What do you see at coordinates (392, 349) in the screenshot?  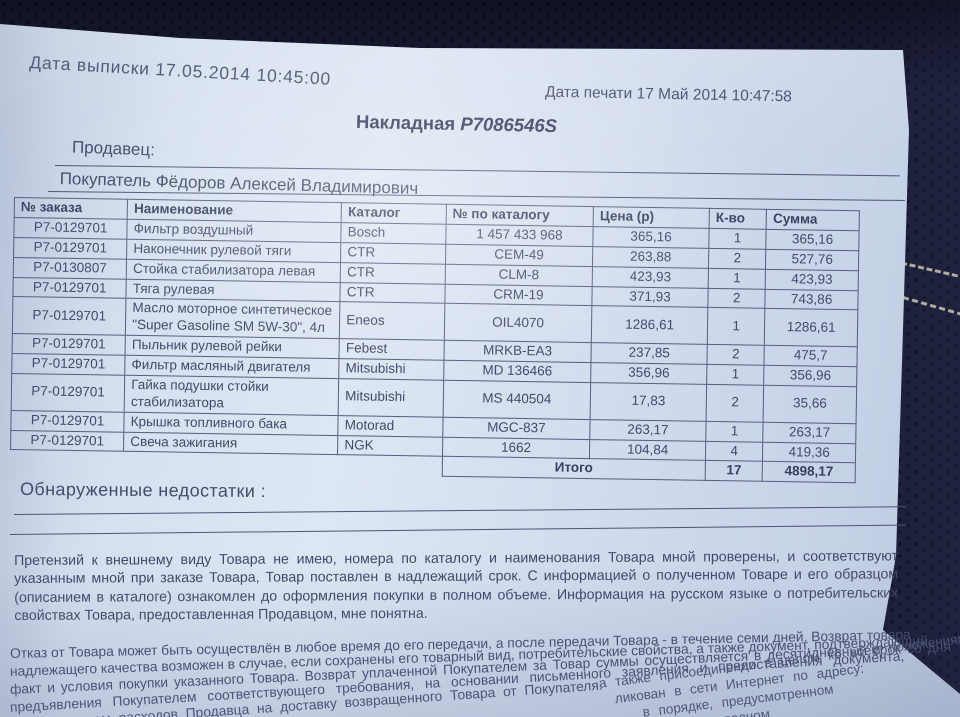 I see `table-cell: Febest` at bounding box center [392, 349].